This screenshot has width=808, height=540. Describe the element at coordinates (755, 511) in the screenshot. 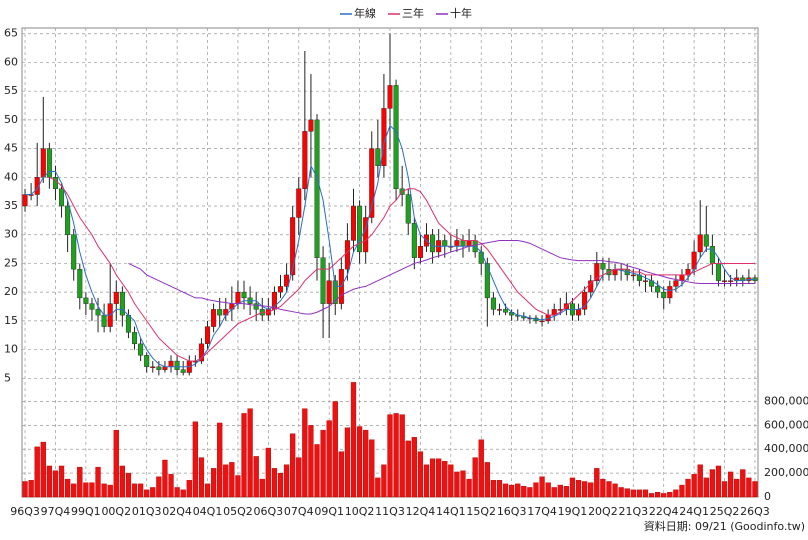

I see `x-tick-label: 26Q3` at that location.